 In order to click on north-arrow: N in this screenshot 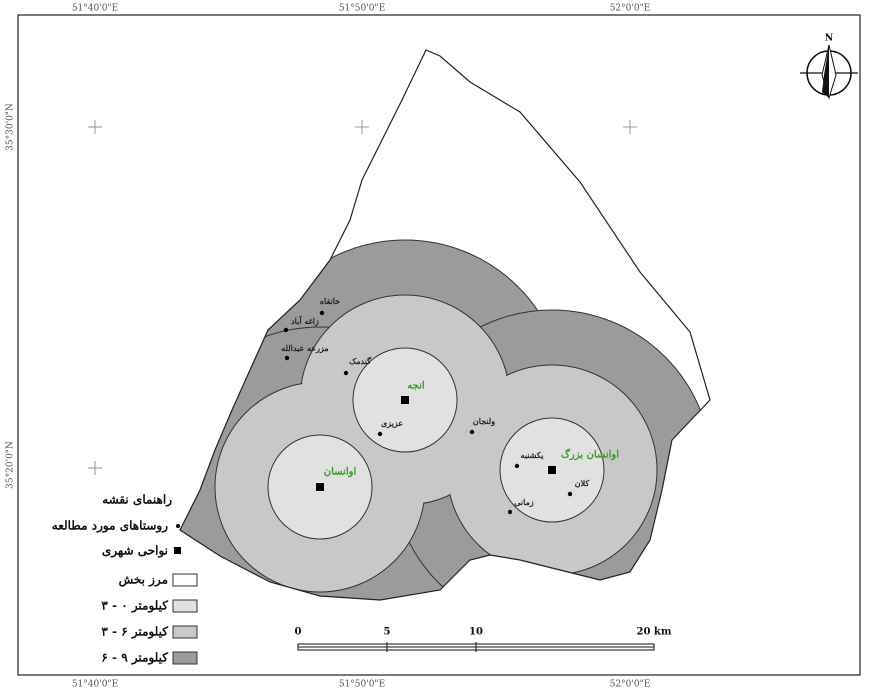, I will do `click(829, 67)`.